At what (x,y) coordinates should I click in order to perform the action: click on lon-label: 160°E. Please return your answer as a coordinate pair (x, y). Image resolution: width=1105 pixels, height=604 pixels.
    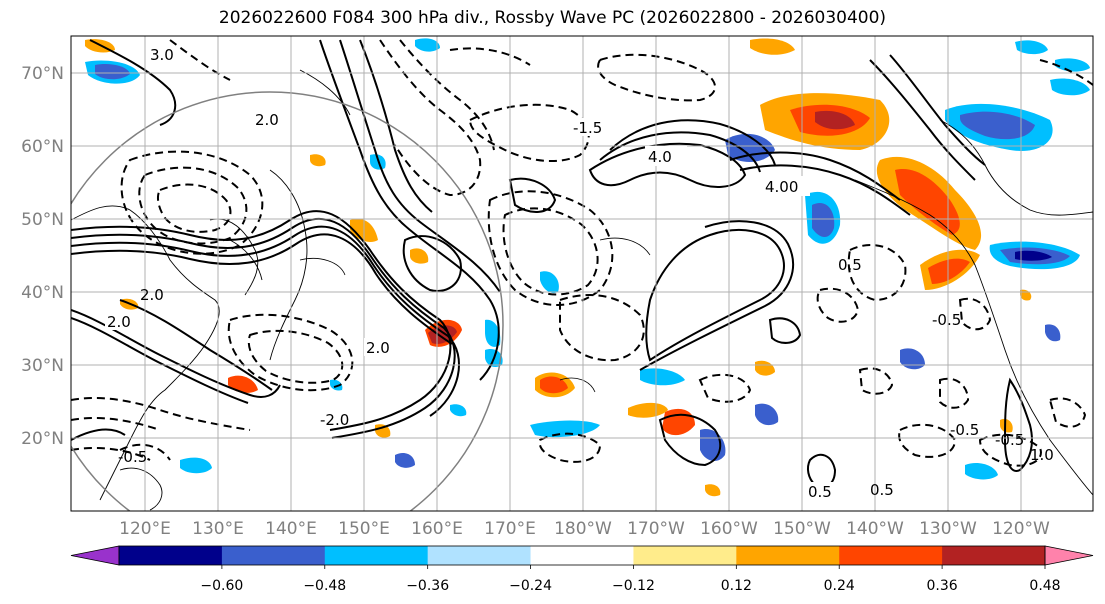
    Looking at the image, I should click on (437, 529).